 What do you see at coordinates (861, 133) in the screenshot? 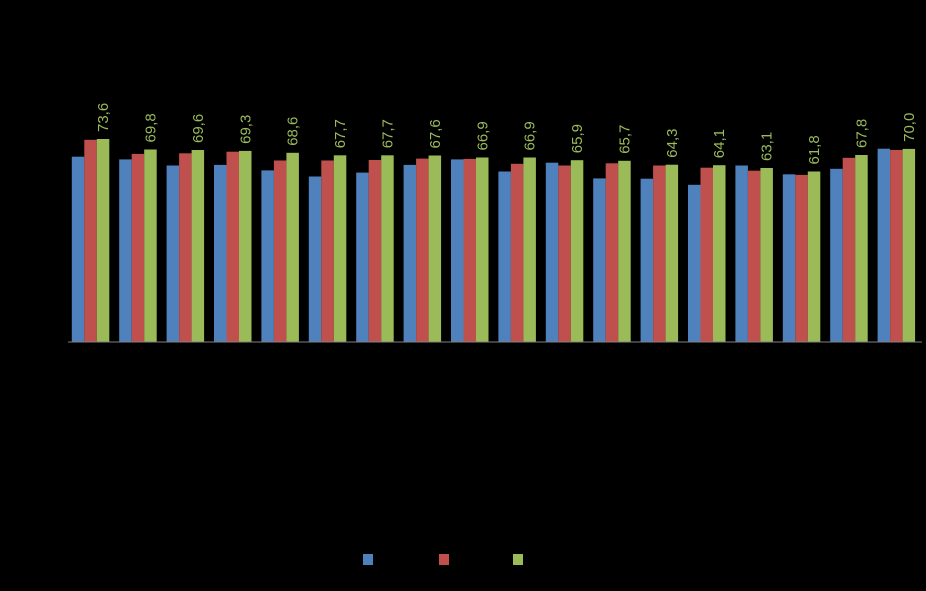
I see `data-label-17: 67,8` at bounding box center [861, 133].